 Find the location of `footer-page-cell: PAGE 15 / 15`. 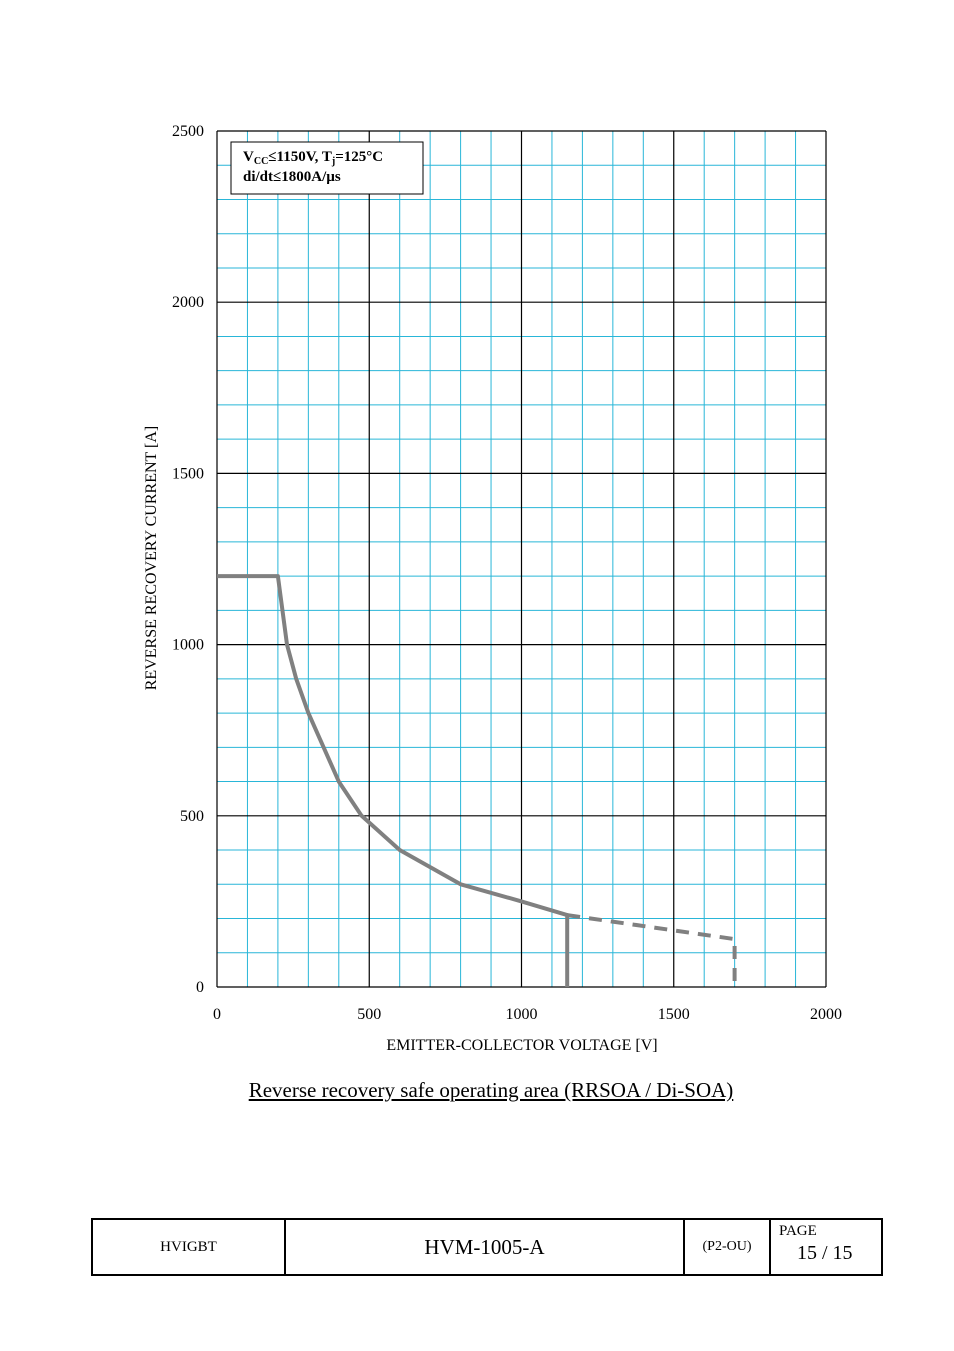

footer-page-cell: PAGE 15 / 15 is located at coordinates (826, 1247).